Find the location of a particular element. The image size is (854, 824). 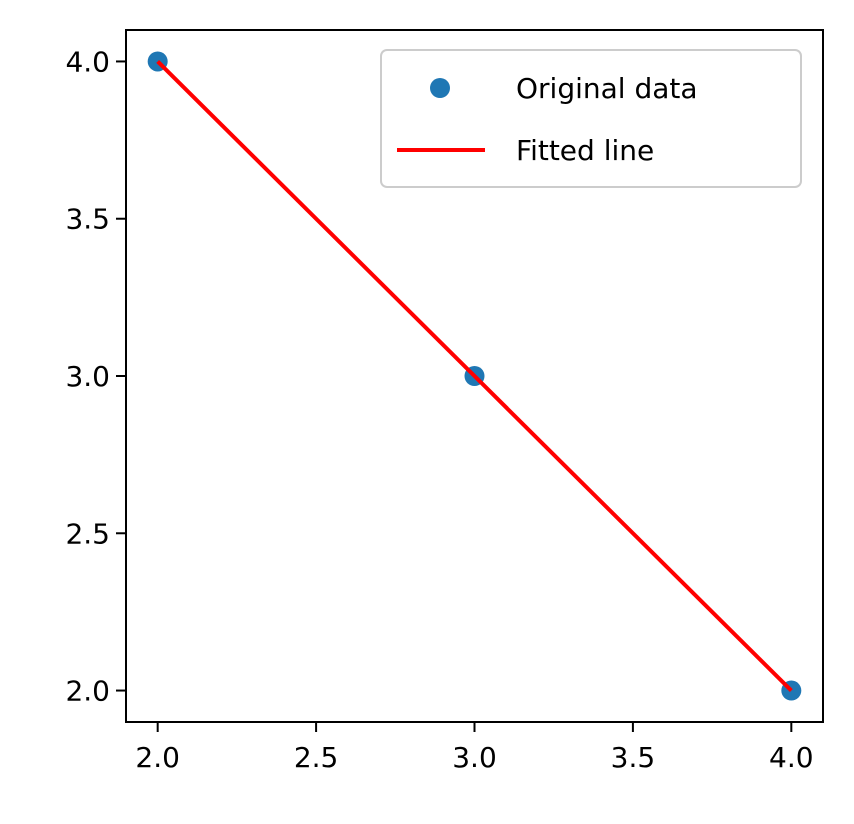

y-tick-label: 3.0 is located at coordinates (87, 376).